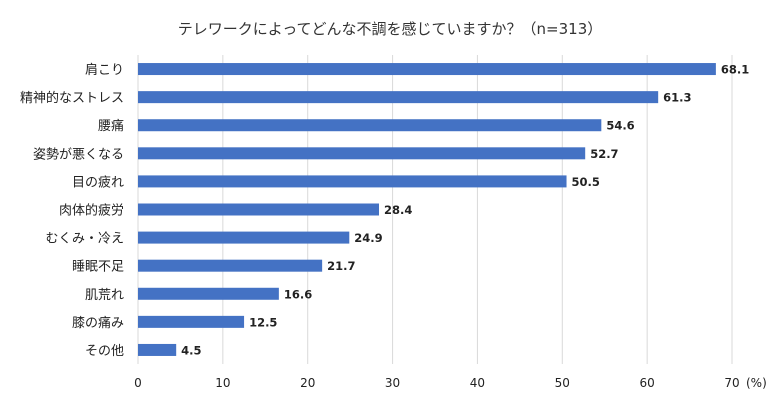  Describe the element at coordinates (677, 98) in the screenshot. I see `value-label: 61.3` at that location.